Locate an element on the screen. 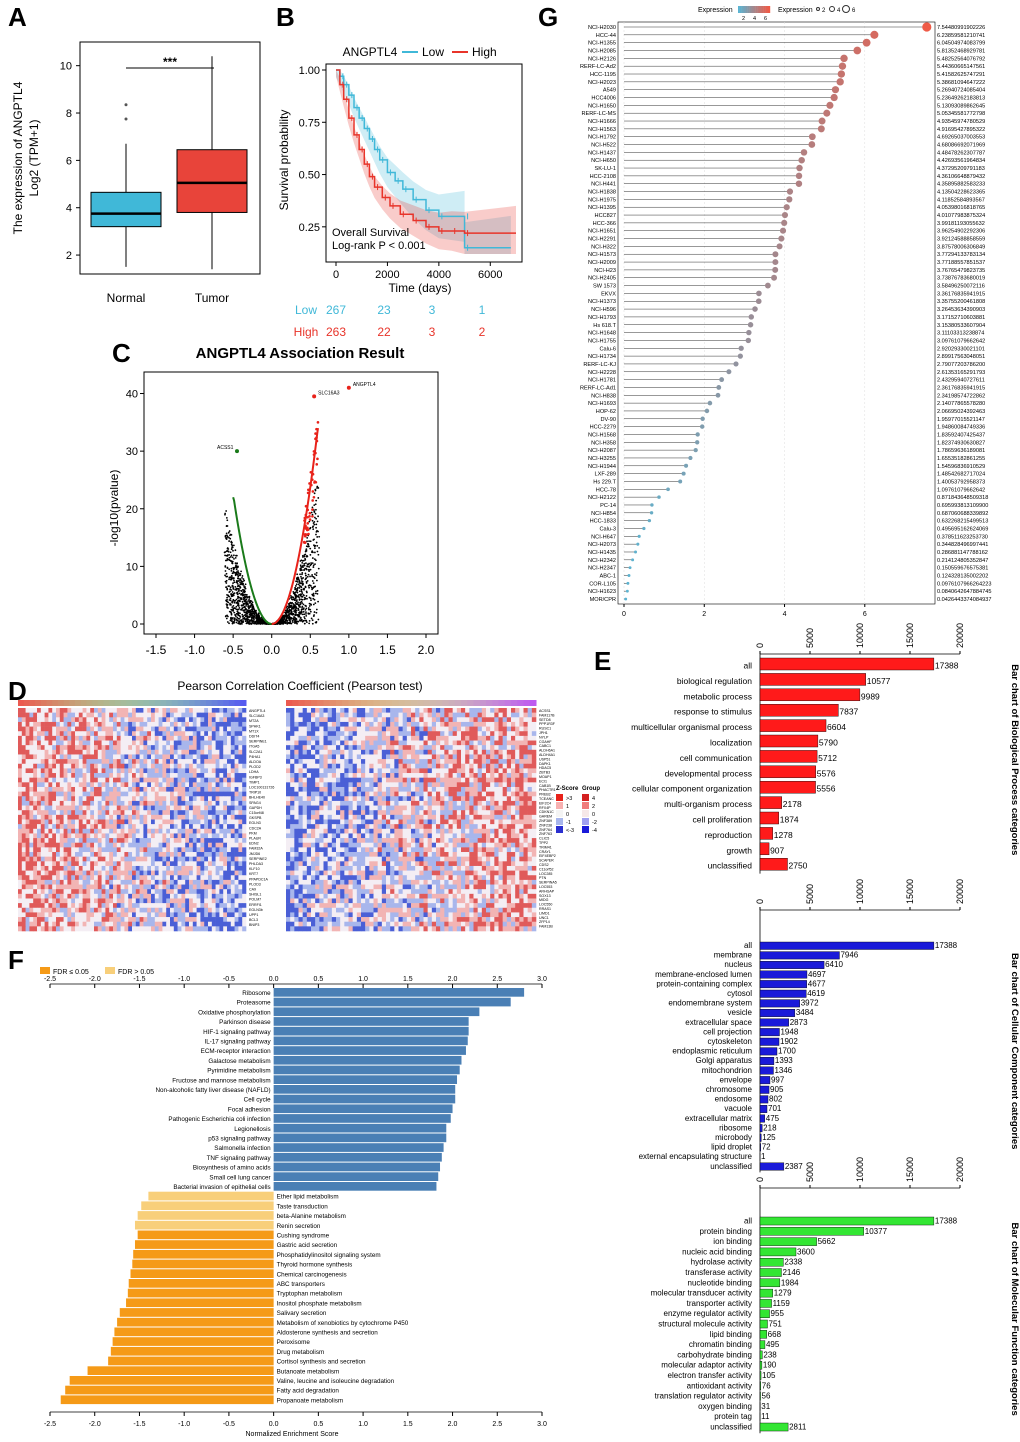  significance-stars: *** is located at coordinates (170, 62).